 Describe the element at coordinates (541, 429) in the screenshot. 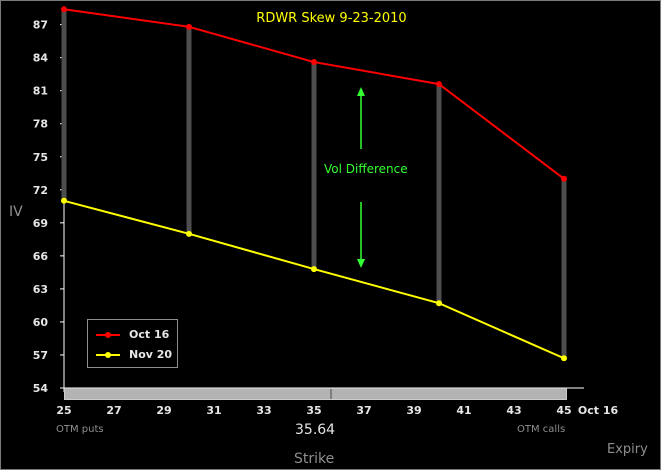

I see `otm-calls-caption: OTM calls` at that location.